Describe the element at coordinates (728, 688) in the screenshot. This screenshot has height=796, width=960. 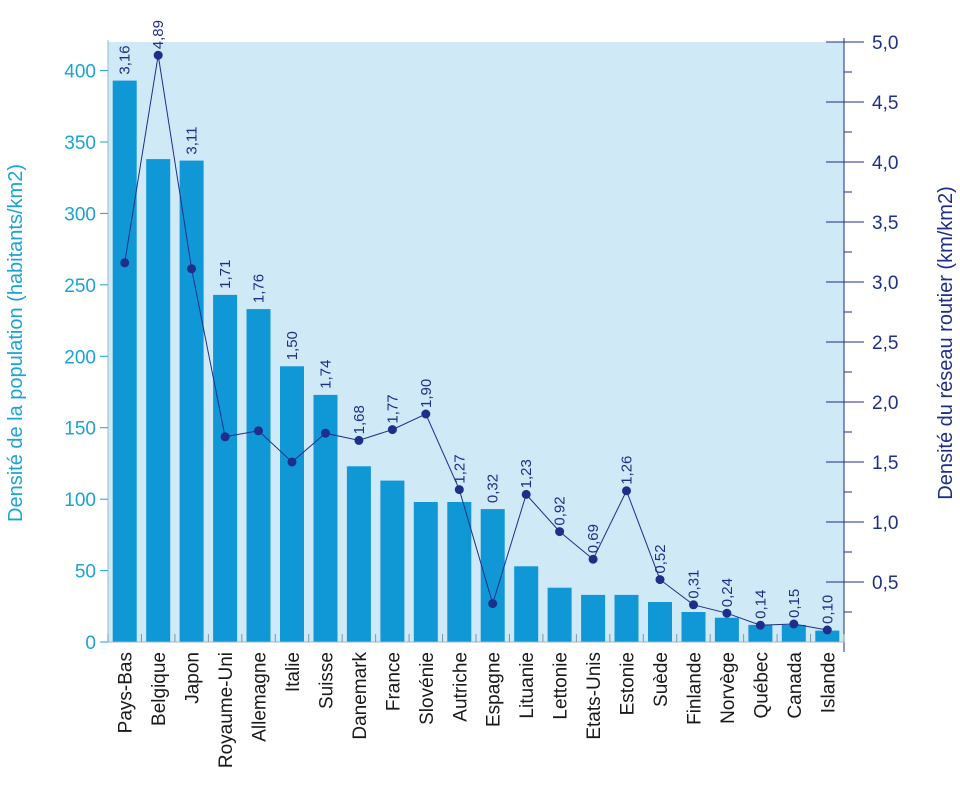
I see `category-label-18: Norvège` at that location.